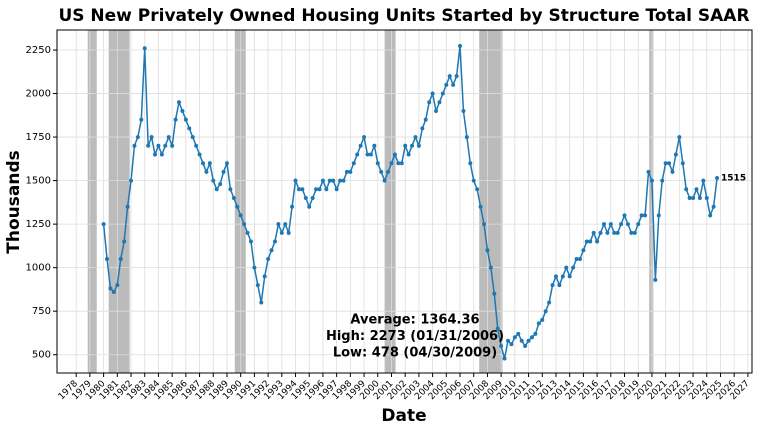 This screenshot has width=768, height=439. What do you see at coordinates (14, 201) in the screenshot?
I see `y-axis-label: Thousands` at bounding box center [14, 201].